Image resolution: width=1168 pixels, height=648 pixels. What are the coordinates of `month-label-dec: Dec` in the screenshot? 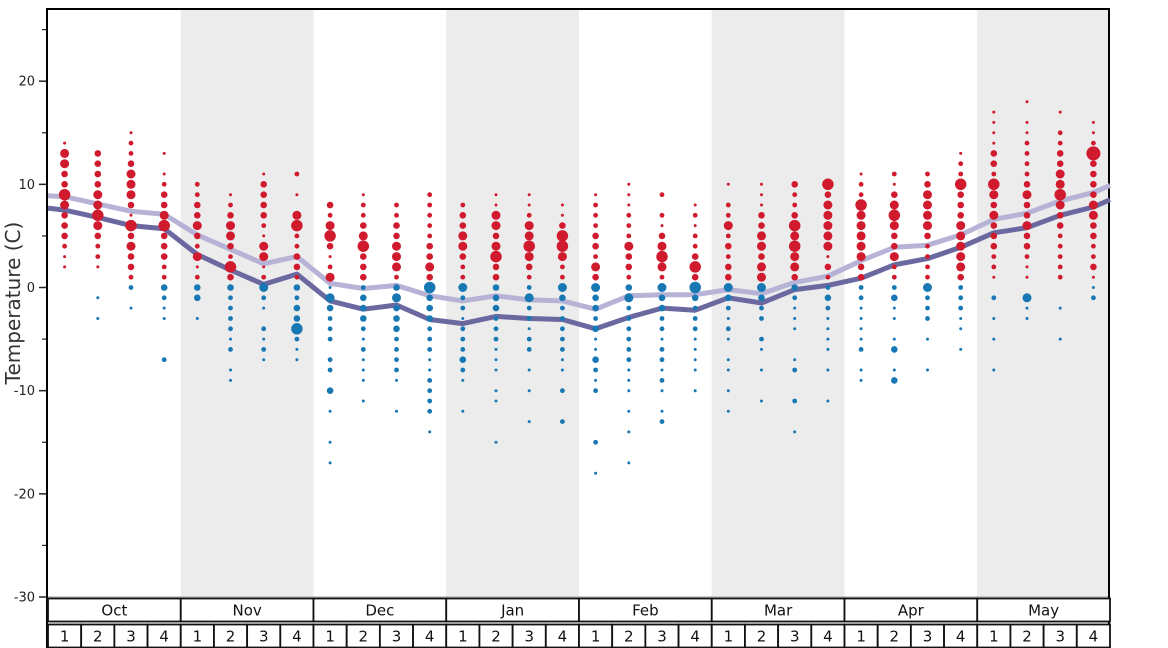 It's located at (379, 611).